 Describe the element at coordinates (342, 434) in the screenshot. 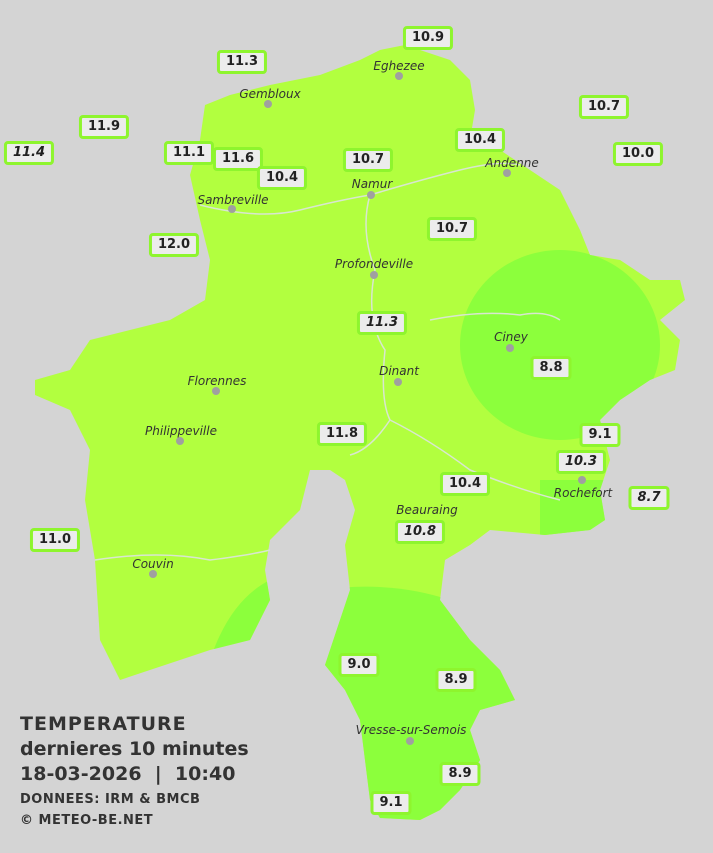

I see `station-label: 11.8` at that location.